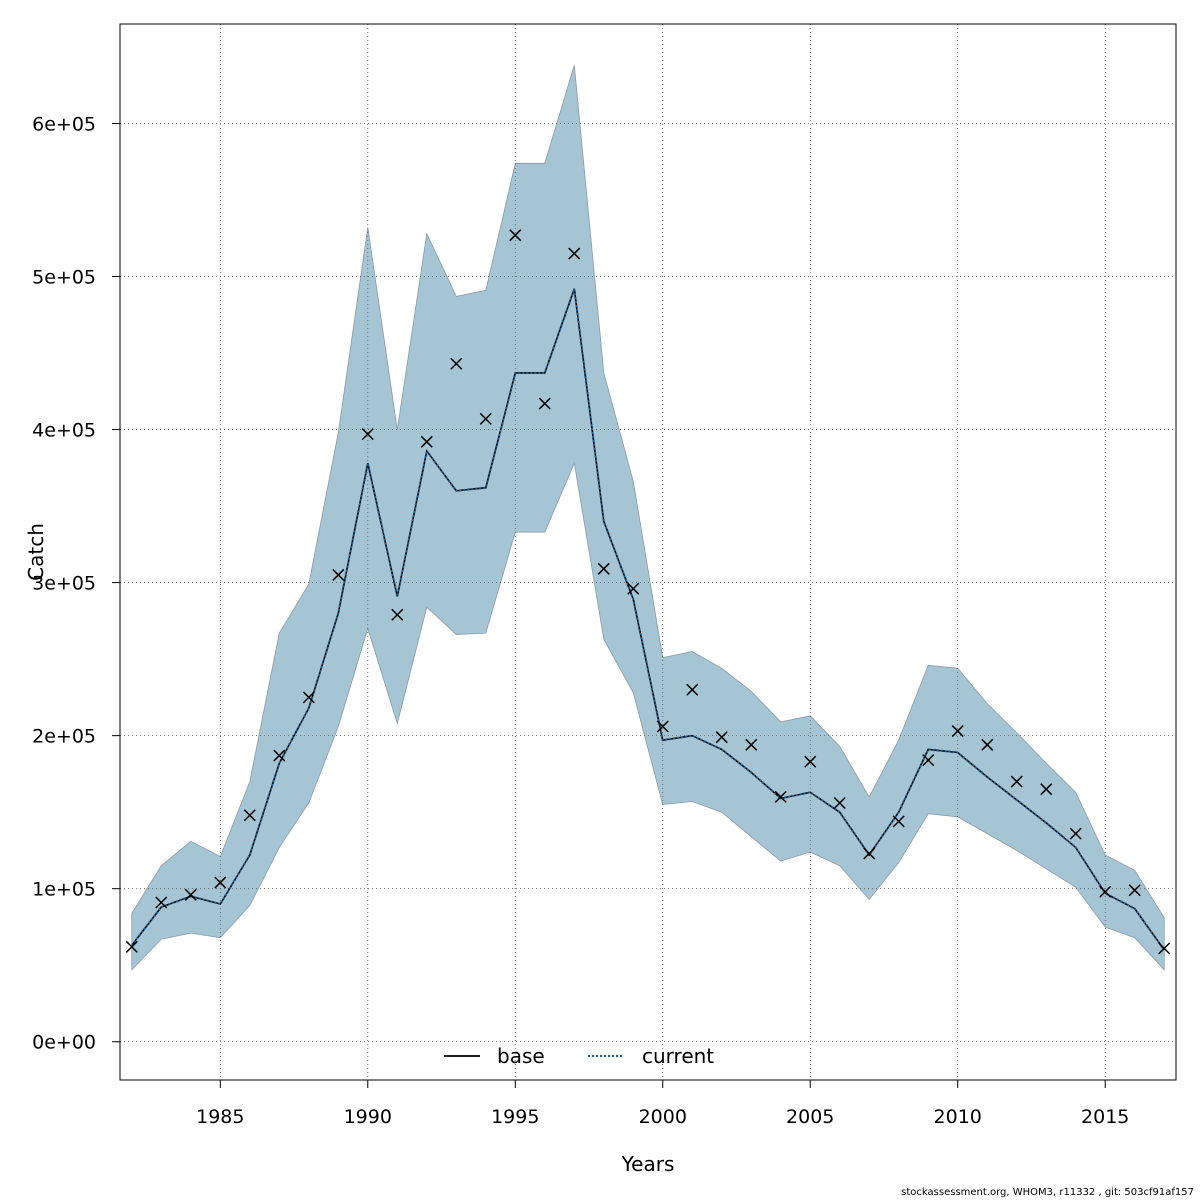 The image size is (1200, 1200). Describe the element at coordinates (64, 1043) in the screenshot. I see `y-tick-label: 0e+00` at that location.